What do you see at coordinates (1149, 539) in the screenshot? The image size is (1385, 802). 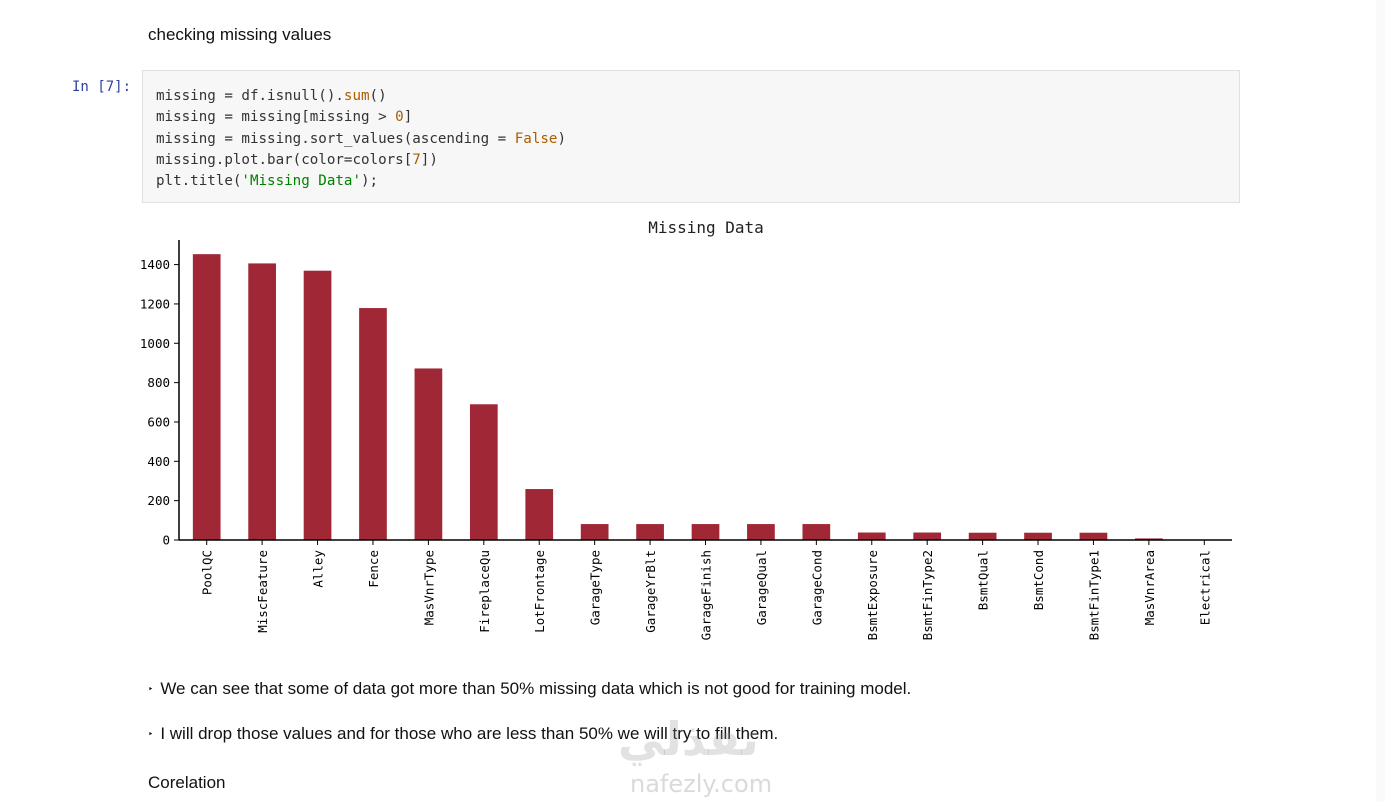 I see `bar-MasVnrArea` at bounding box center [1149, 539].